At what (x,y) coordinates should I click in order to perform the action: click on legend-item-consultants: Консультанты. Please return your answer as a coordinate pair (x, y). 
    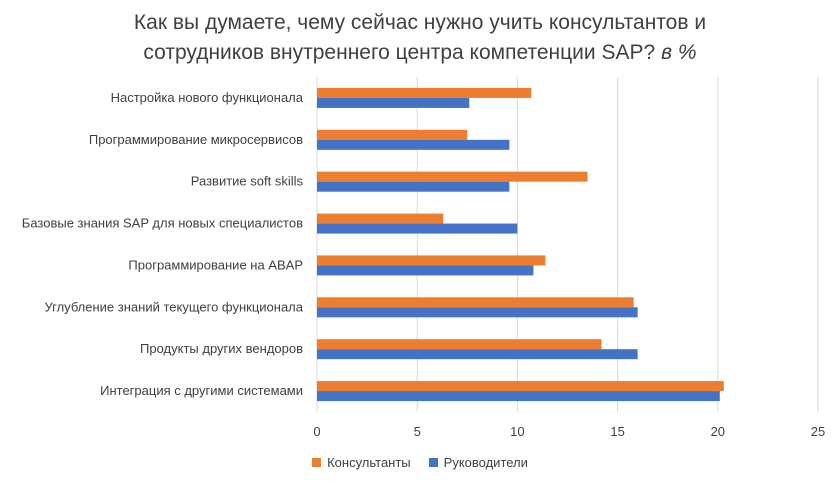
    Looking at the image, I should click on (361, 462).